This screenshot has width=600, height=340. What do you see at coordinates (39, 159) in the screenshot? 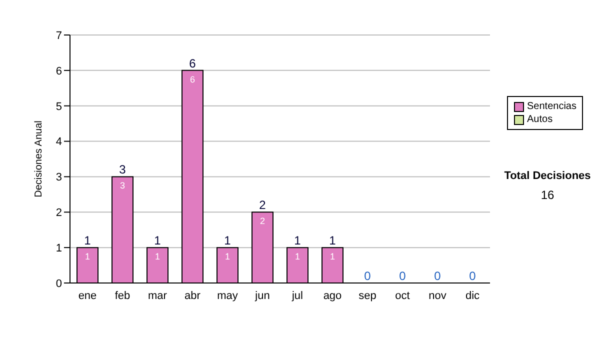
I see `y-axis-title: Decisiones Anual` at bounding box center [39, 159].